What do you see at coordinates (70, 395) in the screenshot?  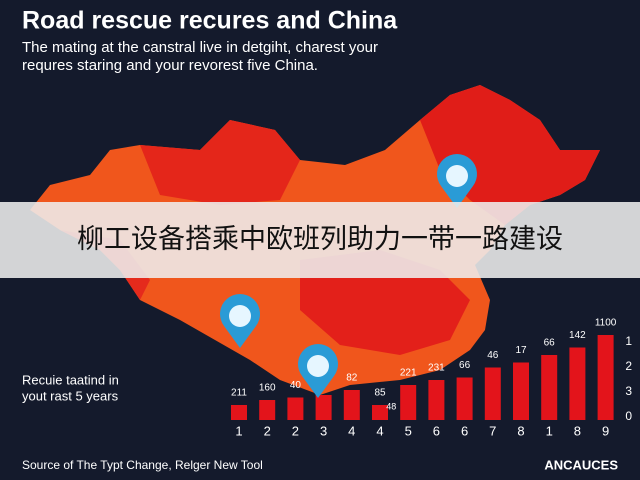 I see `side-note: yout rast 5 years` at bounding box center [70, 395].